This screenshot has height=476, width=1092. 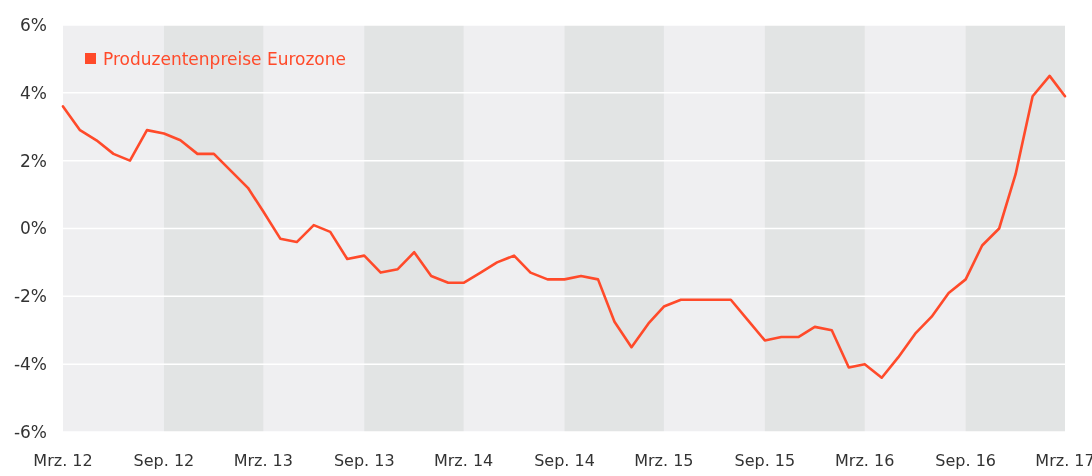 I want to click on x-tick-label: Mrz. 15, so click(x=664, y=460).